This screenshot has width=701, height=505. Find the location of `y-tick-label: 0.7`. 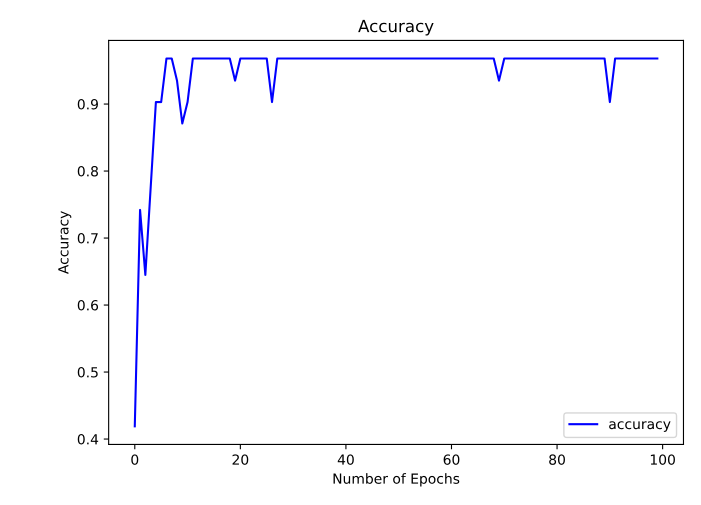

y-tick-label: 0.7 is located at coordinates (88, 238).